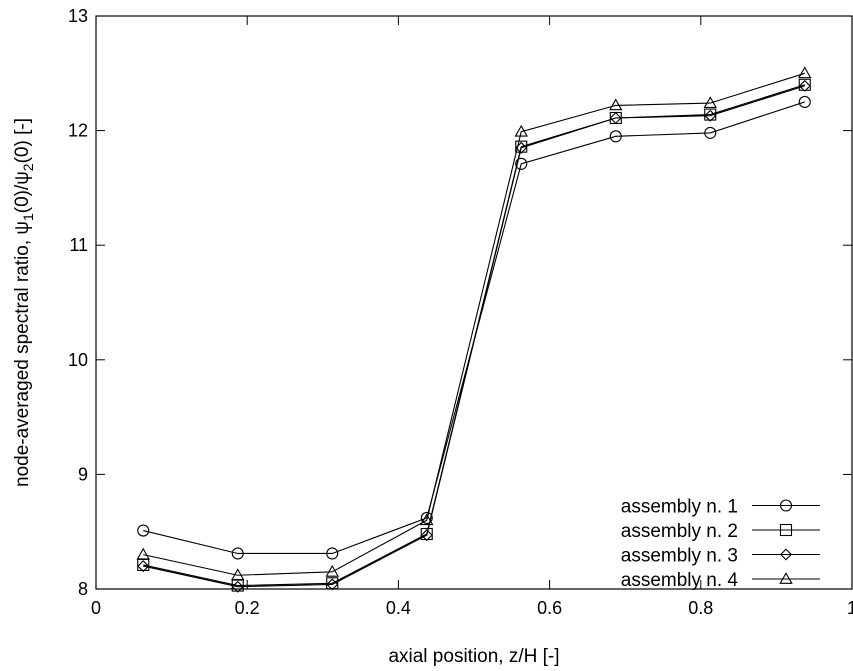 Image resolution: width=853 pixels, height=671 pixels. Describe the element at coordinates (679, 556) in the screenshot. I see `legend-label-assembly-n-3: assembly n. 3` at that location.